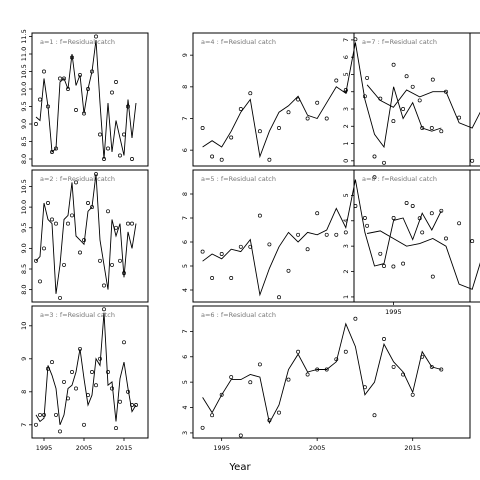 The height and width of the screenshot is (480, 480). Describe the element at coordinates (24, 186) in the screenshot. I see `panel-2-ytick-label: 10.5` at that location.